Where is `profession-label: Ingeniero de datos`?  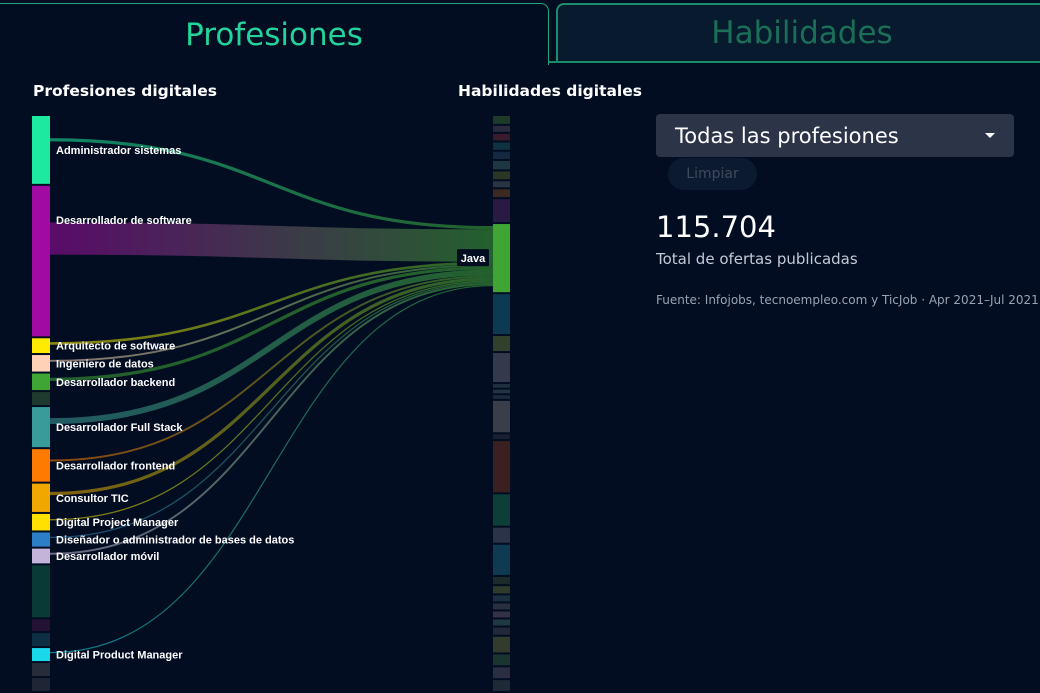
profession-label: Ingeniero de datos is located at coordinates (105, 364).